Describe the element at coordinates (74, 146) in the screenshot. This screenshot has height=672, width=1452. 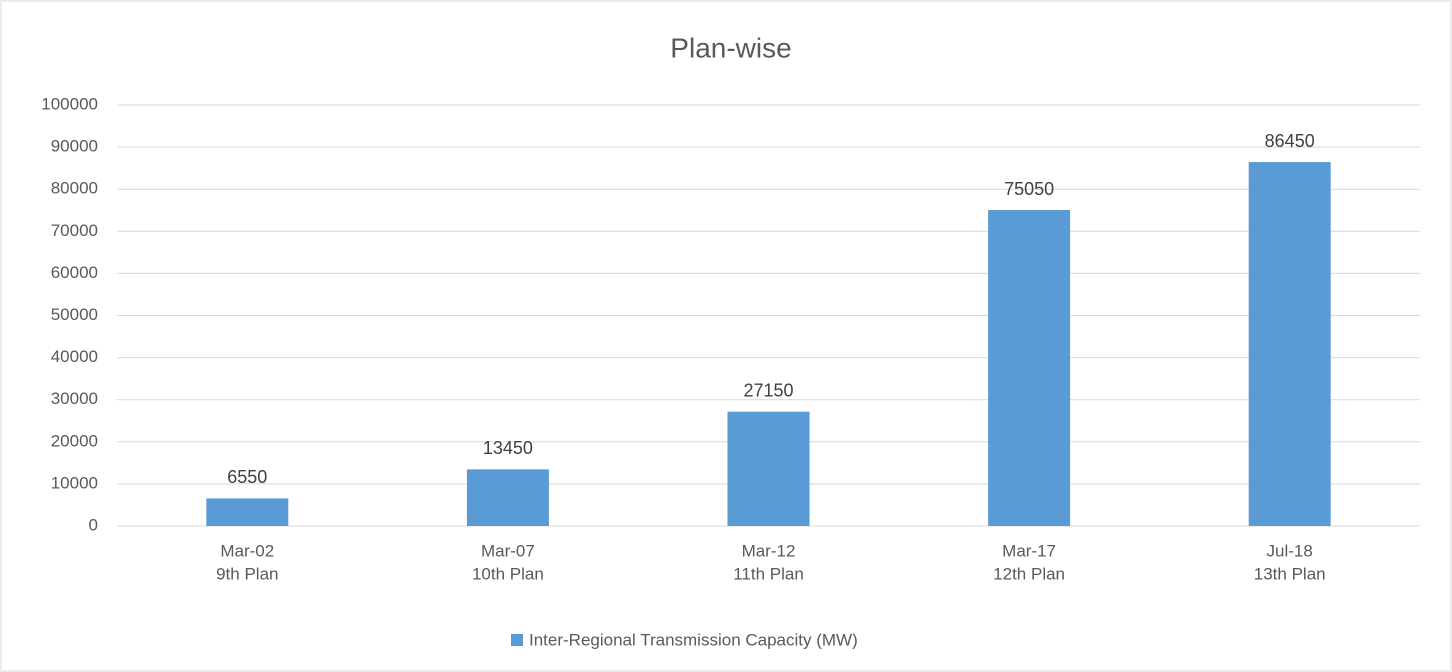
I see `y-tick-label: 90000` at that location.